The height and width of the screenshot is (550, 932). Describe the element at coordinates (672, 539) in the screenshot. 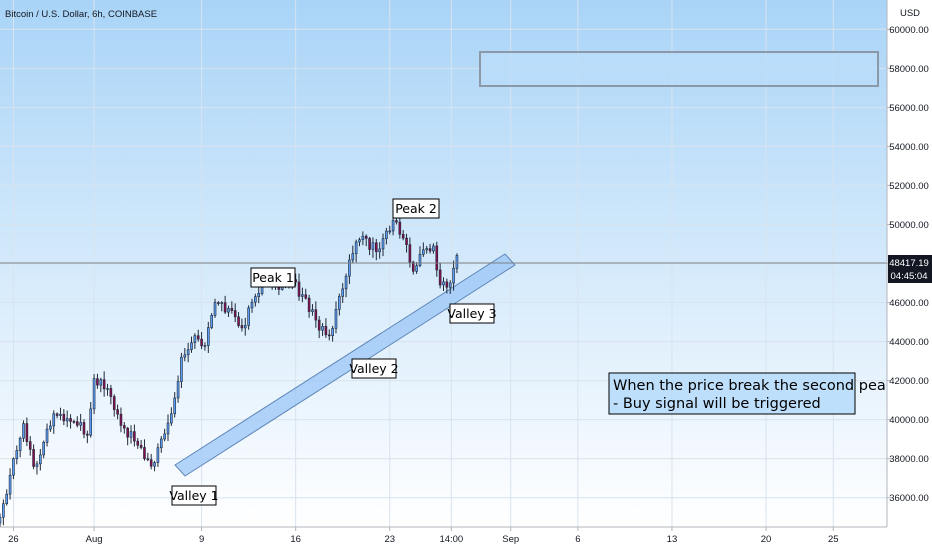

I see `time-tick-label: 13` at that location.